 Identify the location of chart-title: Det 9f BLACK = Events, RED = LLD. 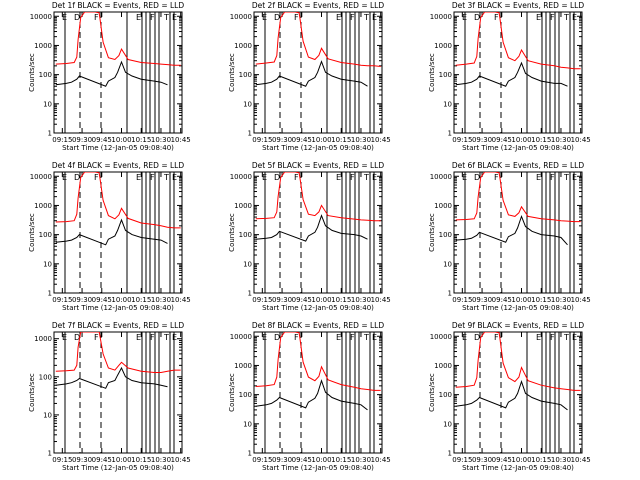
(518, 325).